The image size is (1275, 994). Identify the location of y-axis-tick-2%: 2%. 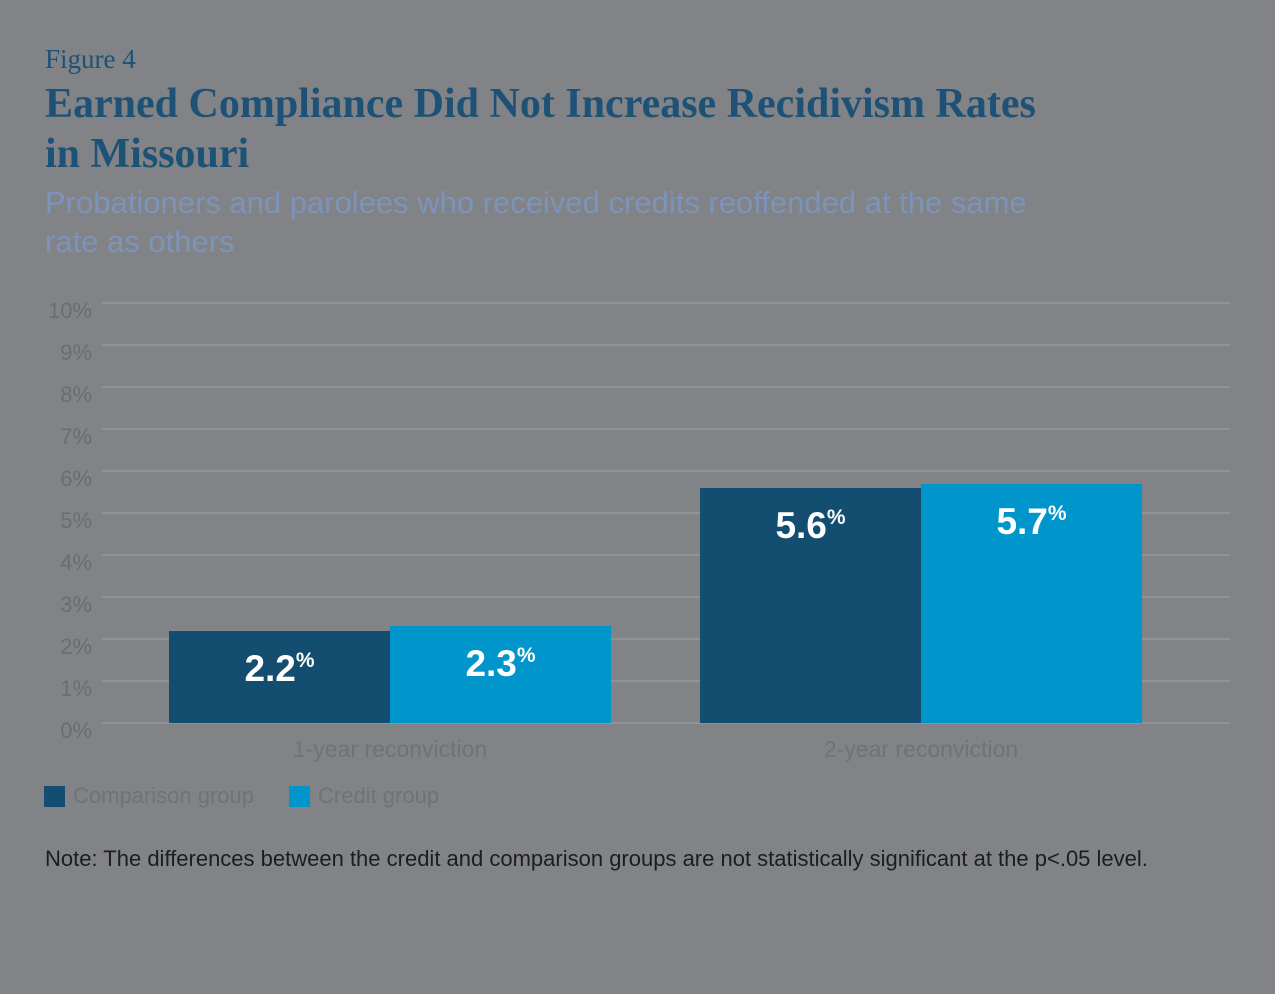
(76, 646).